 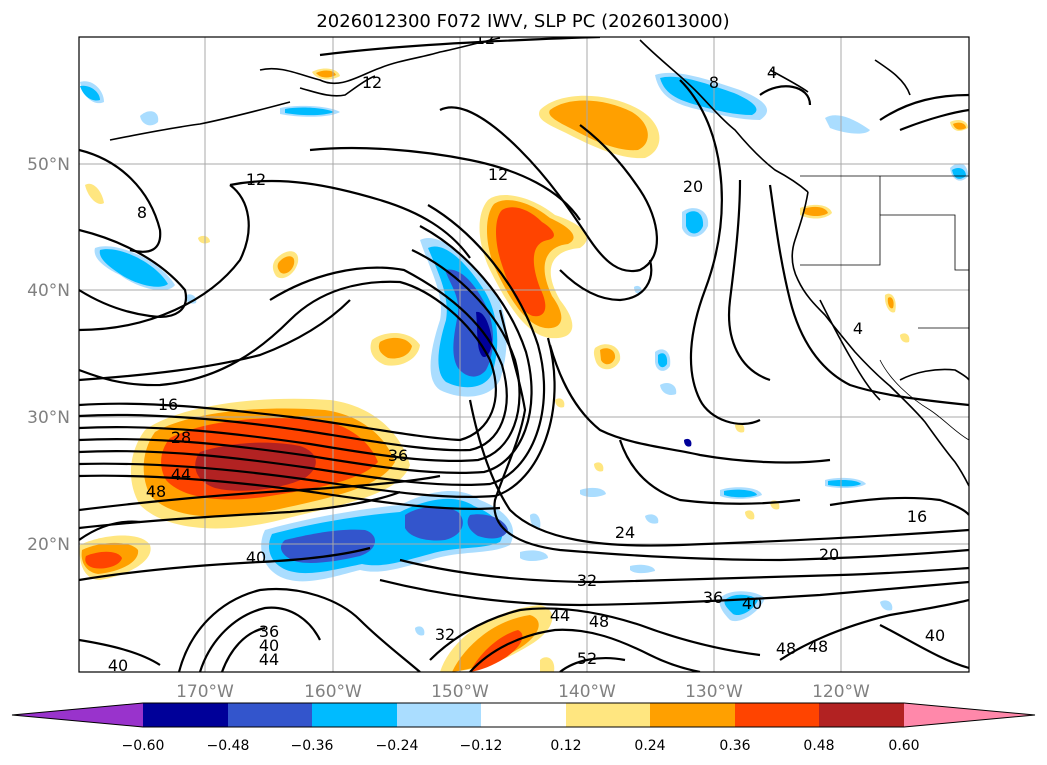 What do you see at coordinates (625, 532) in the screenshot?
I see `contour-label: 24` at bounding box center [625, 532].